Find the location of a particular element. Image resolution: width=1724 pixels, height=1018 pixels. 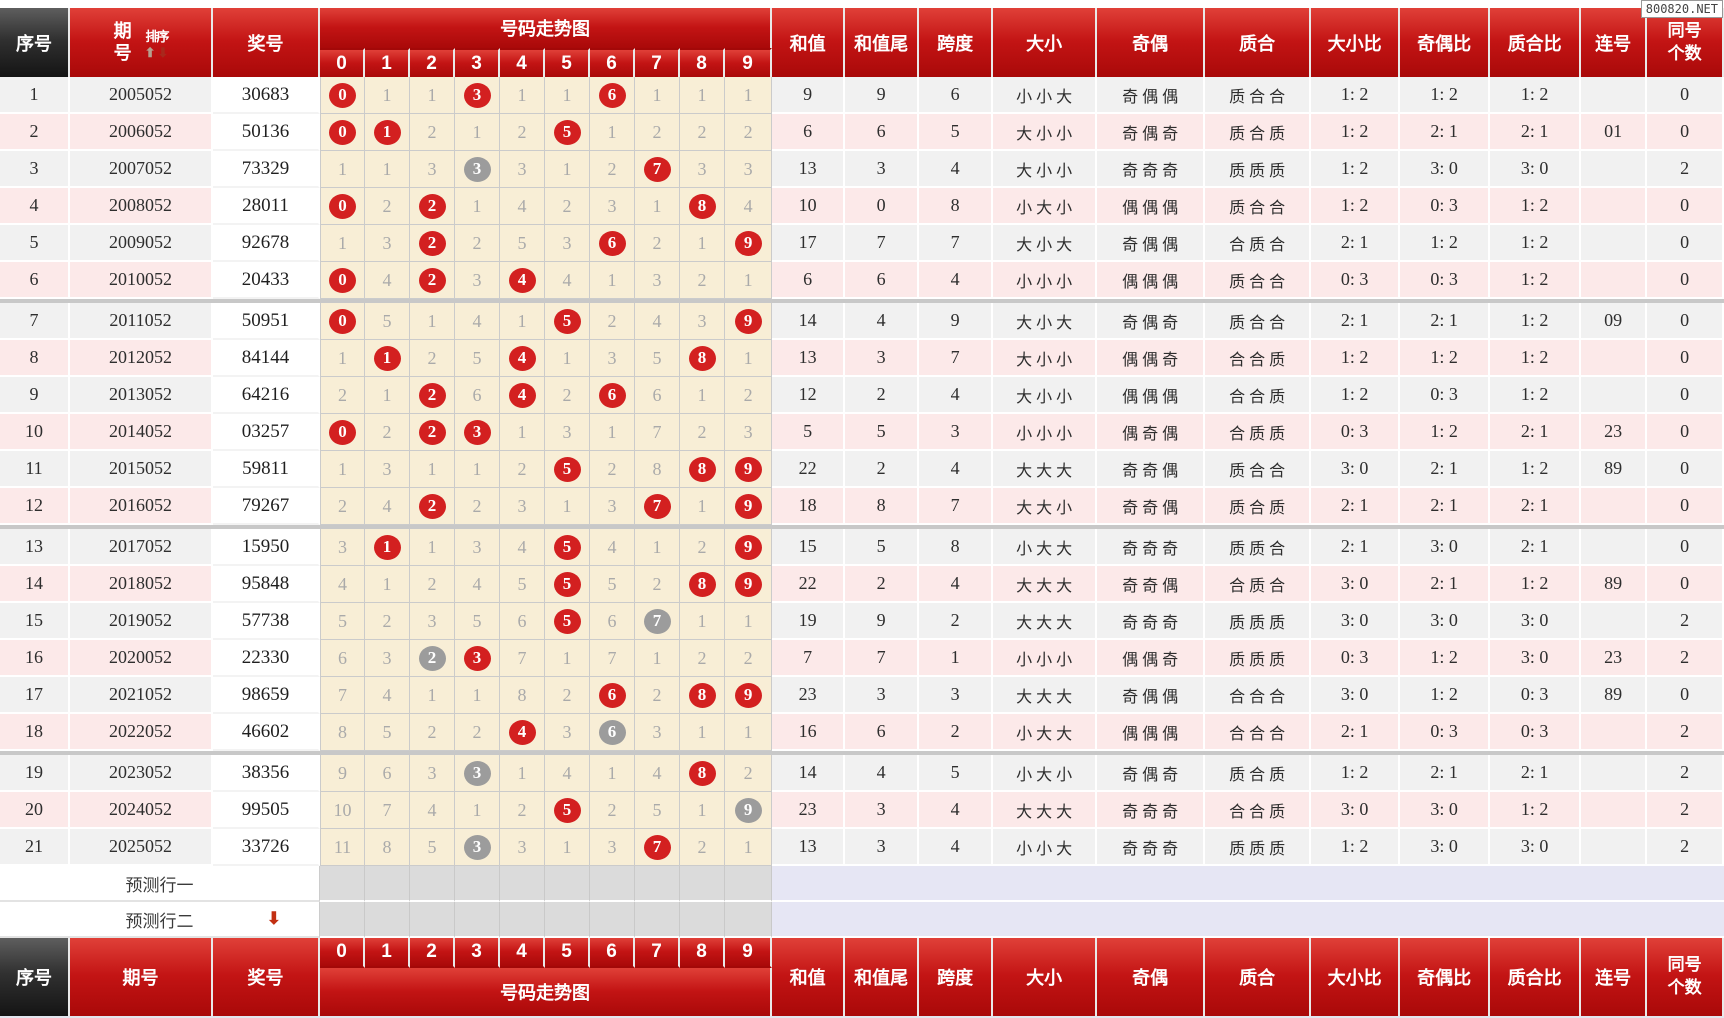

serial-cell: 5 is located at coordinates (35, 243).